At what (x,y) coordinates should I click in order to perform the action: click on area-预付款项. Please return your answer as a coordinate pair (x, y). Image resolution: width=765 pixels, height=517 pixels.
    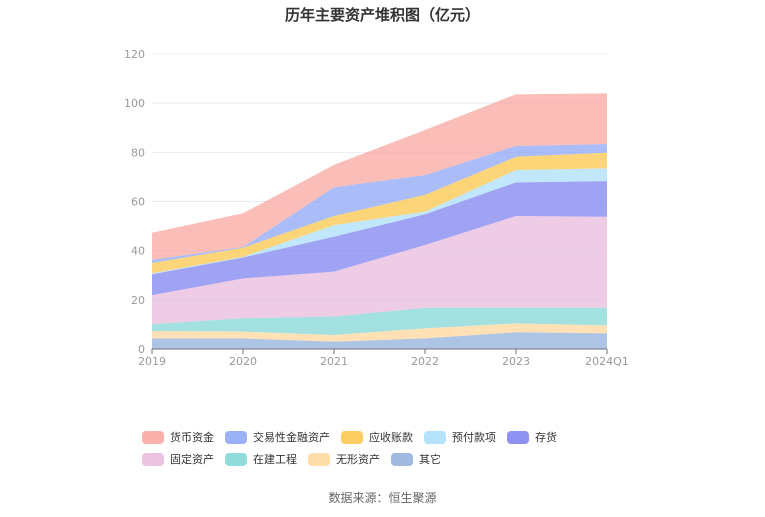
    Looking at the image, I should click on (379, 221).